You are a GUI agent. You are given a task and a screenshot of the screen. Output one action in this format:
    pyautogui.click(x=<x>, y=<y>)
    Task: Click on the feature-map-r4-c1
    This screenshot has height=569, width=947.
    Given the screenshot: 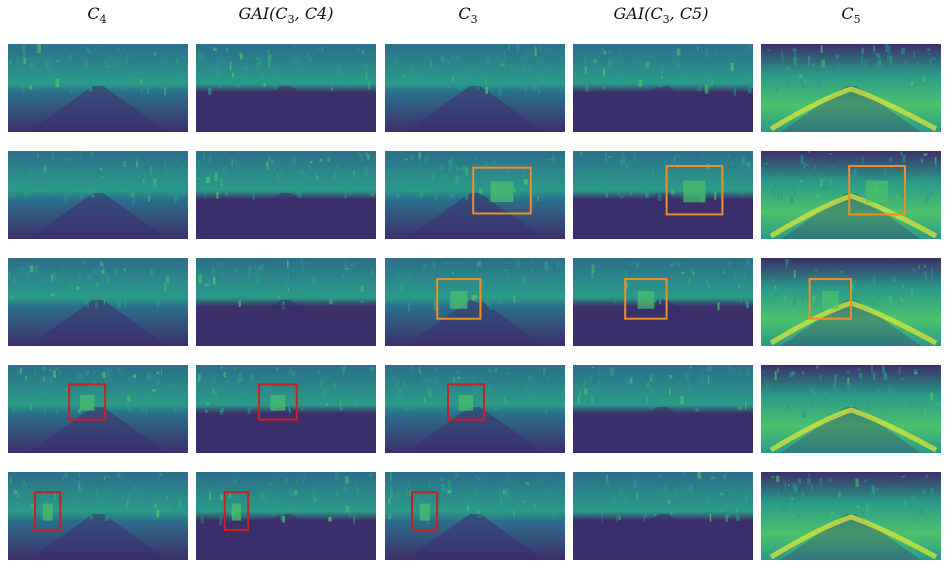 What is the action you would take?
    pyautogui.click(x=98, y=409)
    